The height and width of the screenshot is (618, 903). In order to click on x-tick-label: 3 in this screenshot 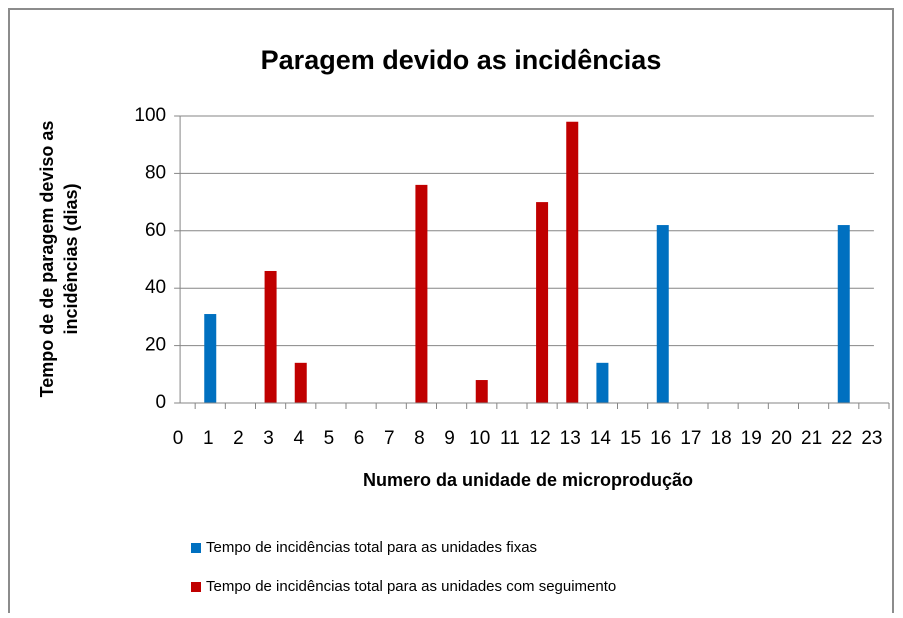, I will do `click(268, 438)`.